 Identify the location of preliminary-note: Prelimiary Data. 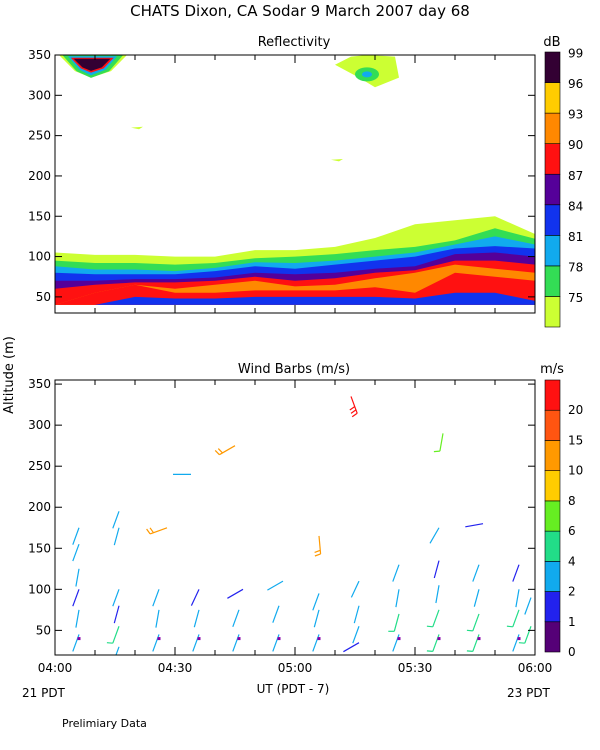
(104, 723).